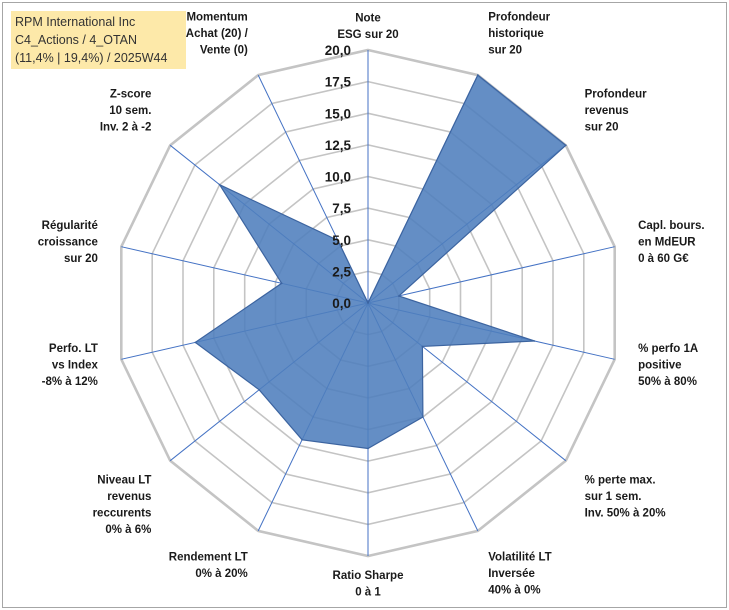 The image size is (729, 610). I want to click on axis-label-11: Régularité croissance sur 20, so click(68, 242).